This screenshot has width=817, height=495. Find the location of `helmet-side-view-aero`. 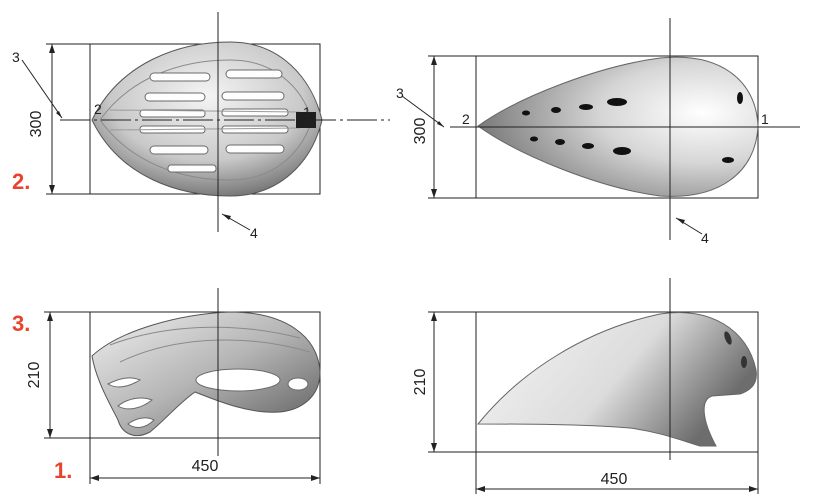

helmet-side-view-aero is located at coordinates (616, 379).